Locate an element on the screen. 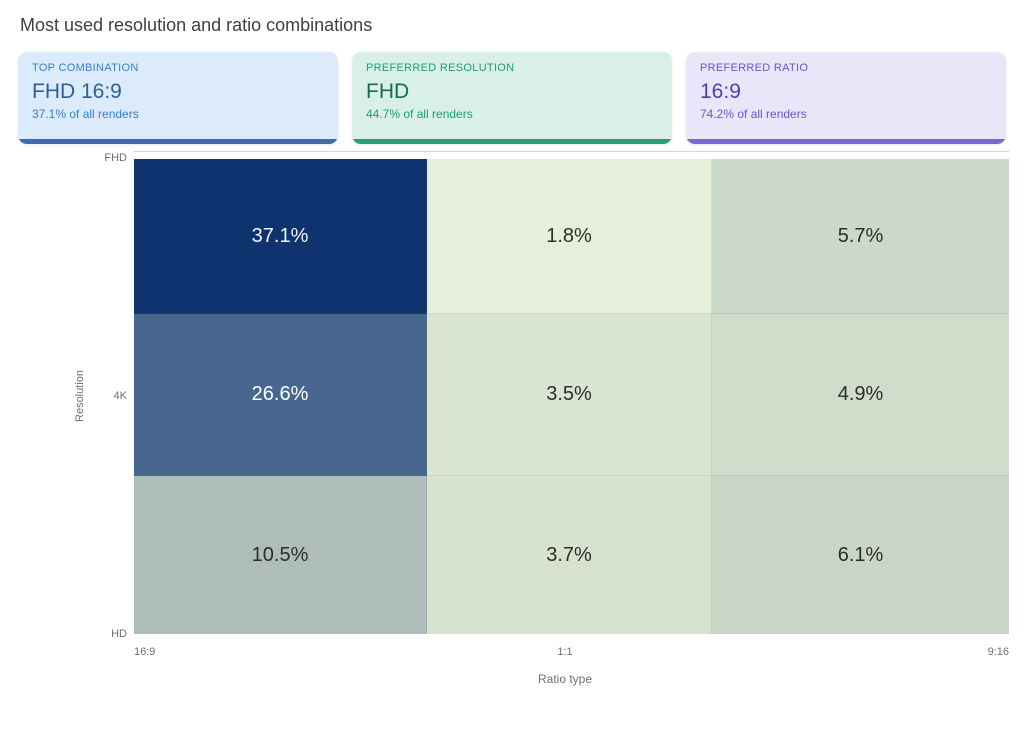 The height and width of the screenshot is (739, 1024). x-axis-title: Ratio type is located at coordinates (565, 679).